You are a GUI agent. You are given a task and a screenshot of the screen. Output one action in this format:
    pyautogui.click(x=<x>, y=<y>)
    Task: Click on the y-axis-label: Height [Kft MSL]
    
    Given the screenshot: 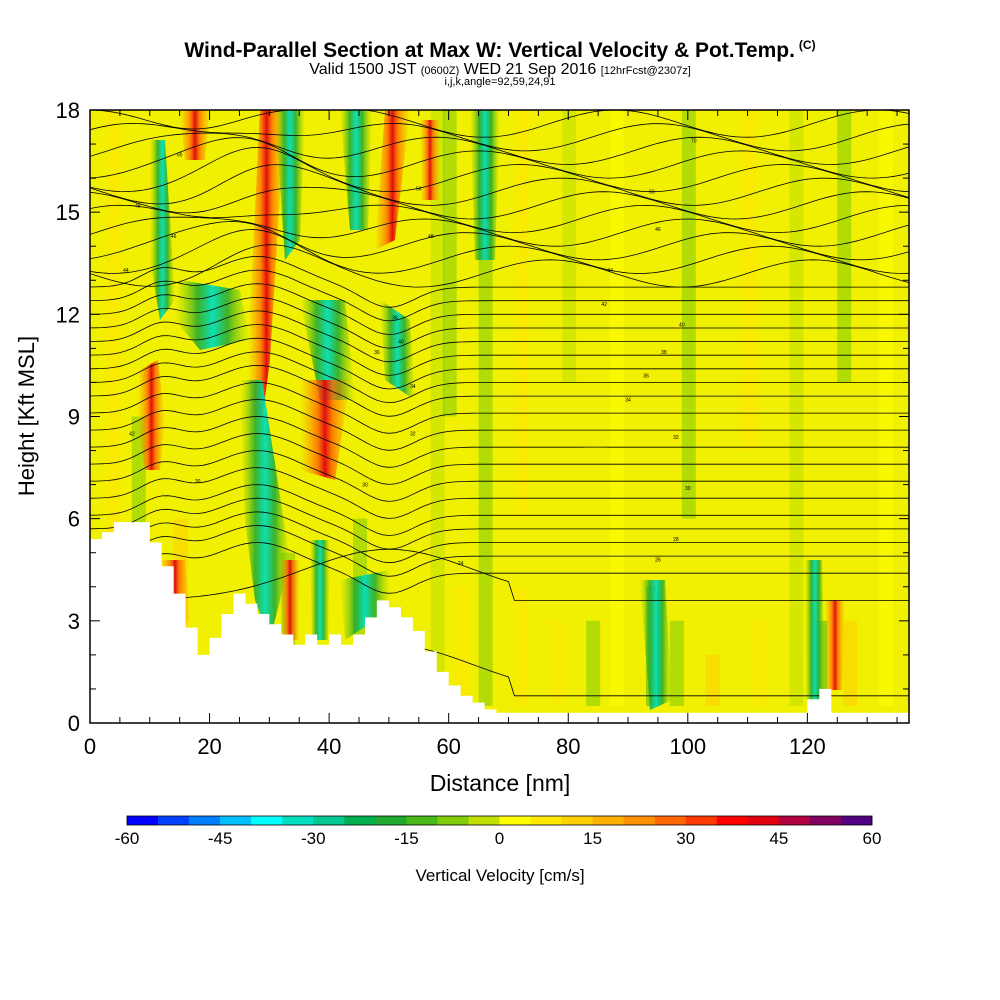 What is the action you would take?
    pyautogui.click(x=26, y=416)
    